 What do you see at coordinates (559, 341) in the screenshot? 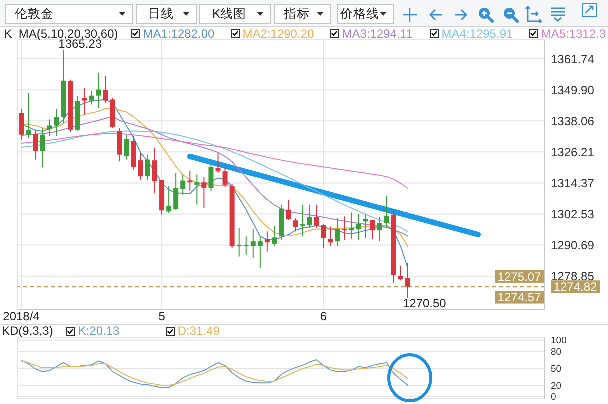
I see `y-tick-label: 100` at bounding box center [559, 341].